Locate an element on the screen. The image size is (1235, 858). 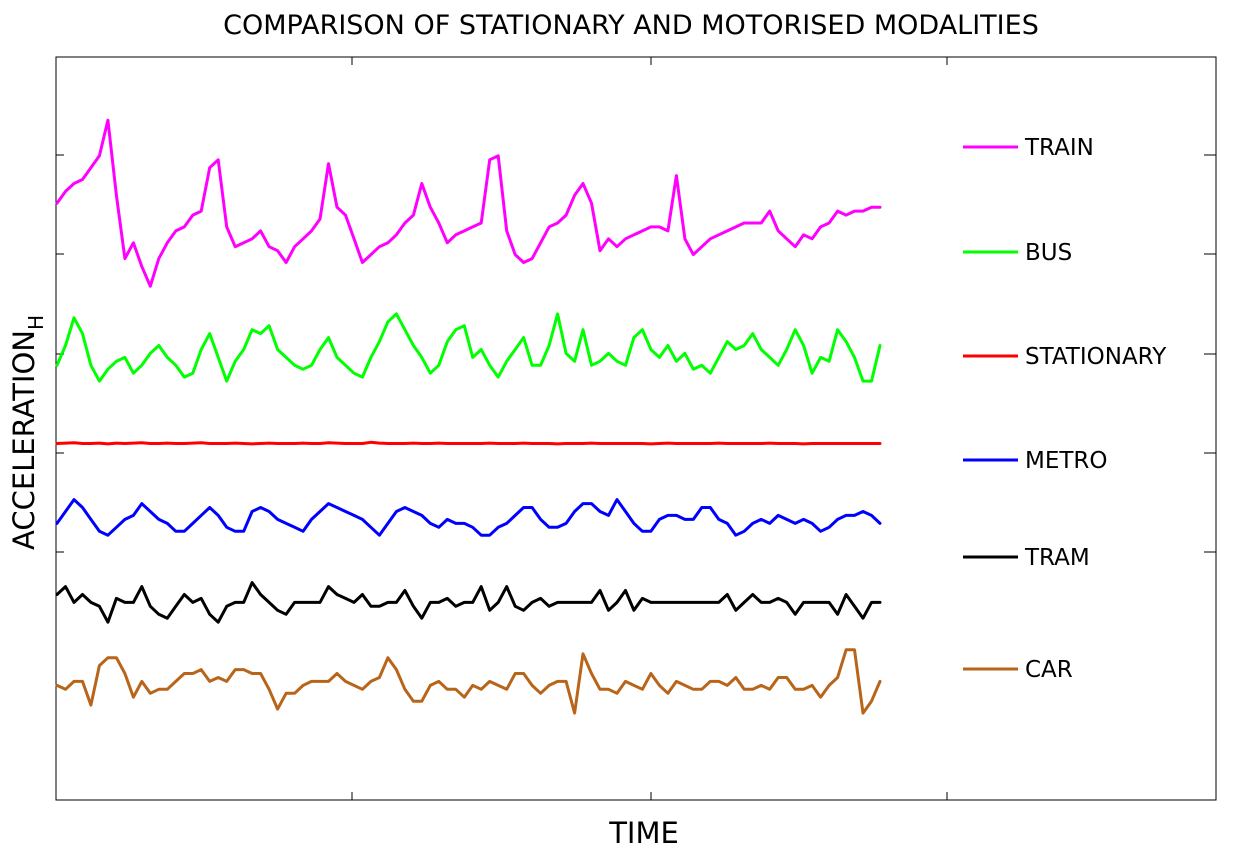
y-axis-label-main: ACCELERATION is located at coordinates (24, 440).